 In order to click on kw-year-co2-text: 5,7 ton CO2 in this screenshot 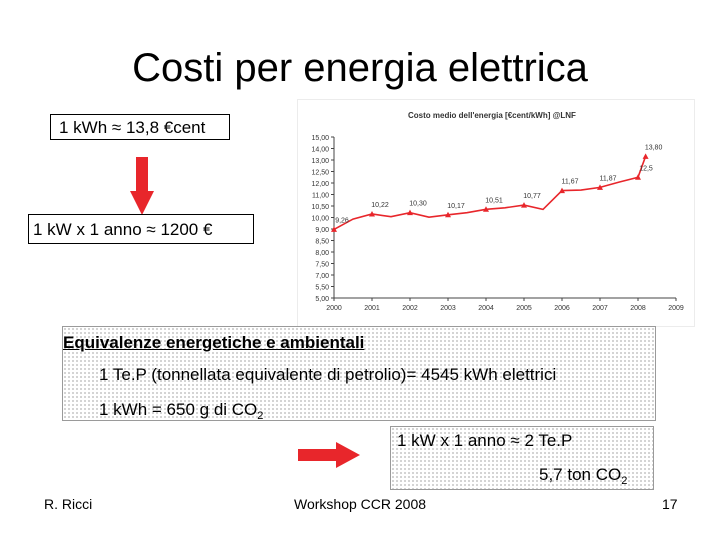, I will do `click(583, 476)`.